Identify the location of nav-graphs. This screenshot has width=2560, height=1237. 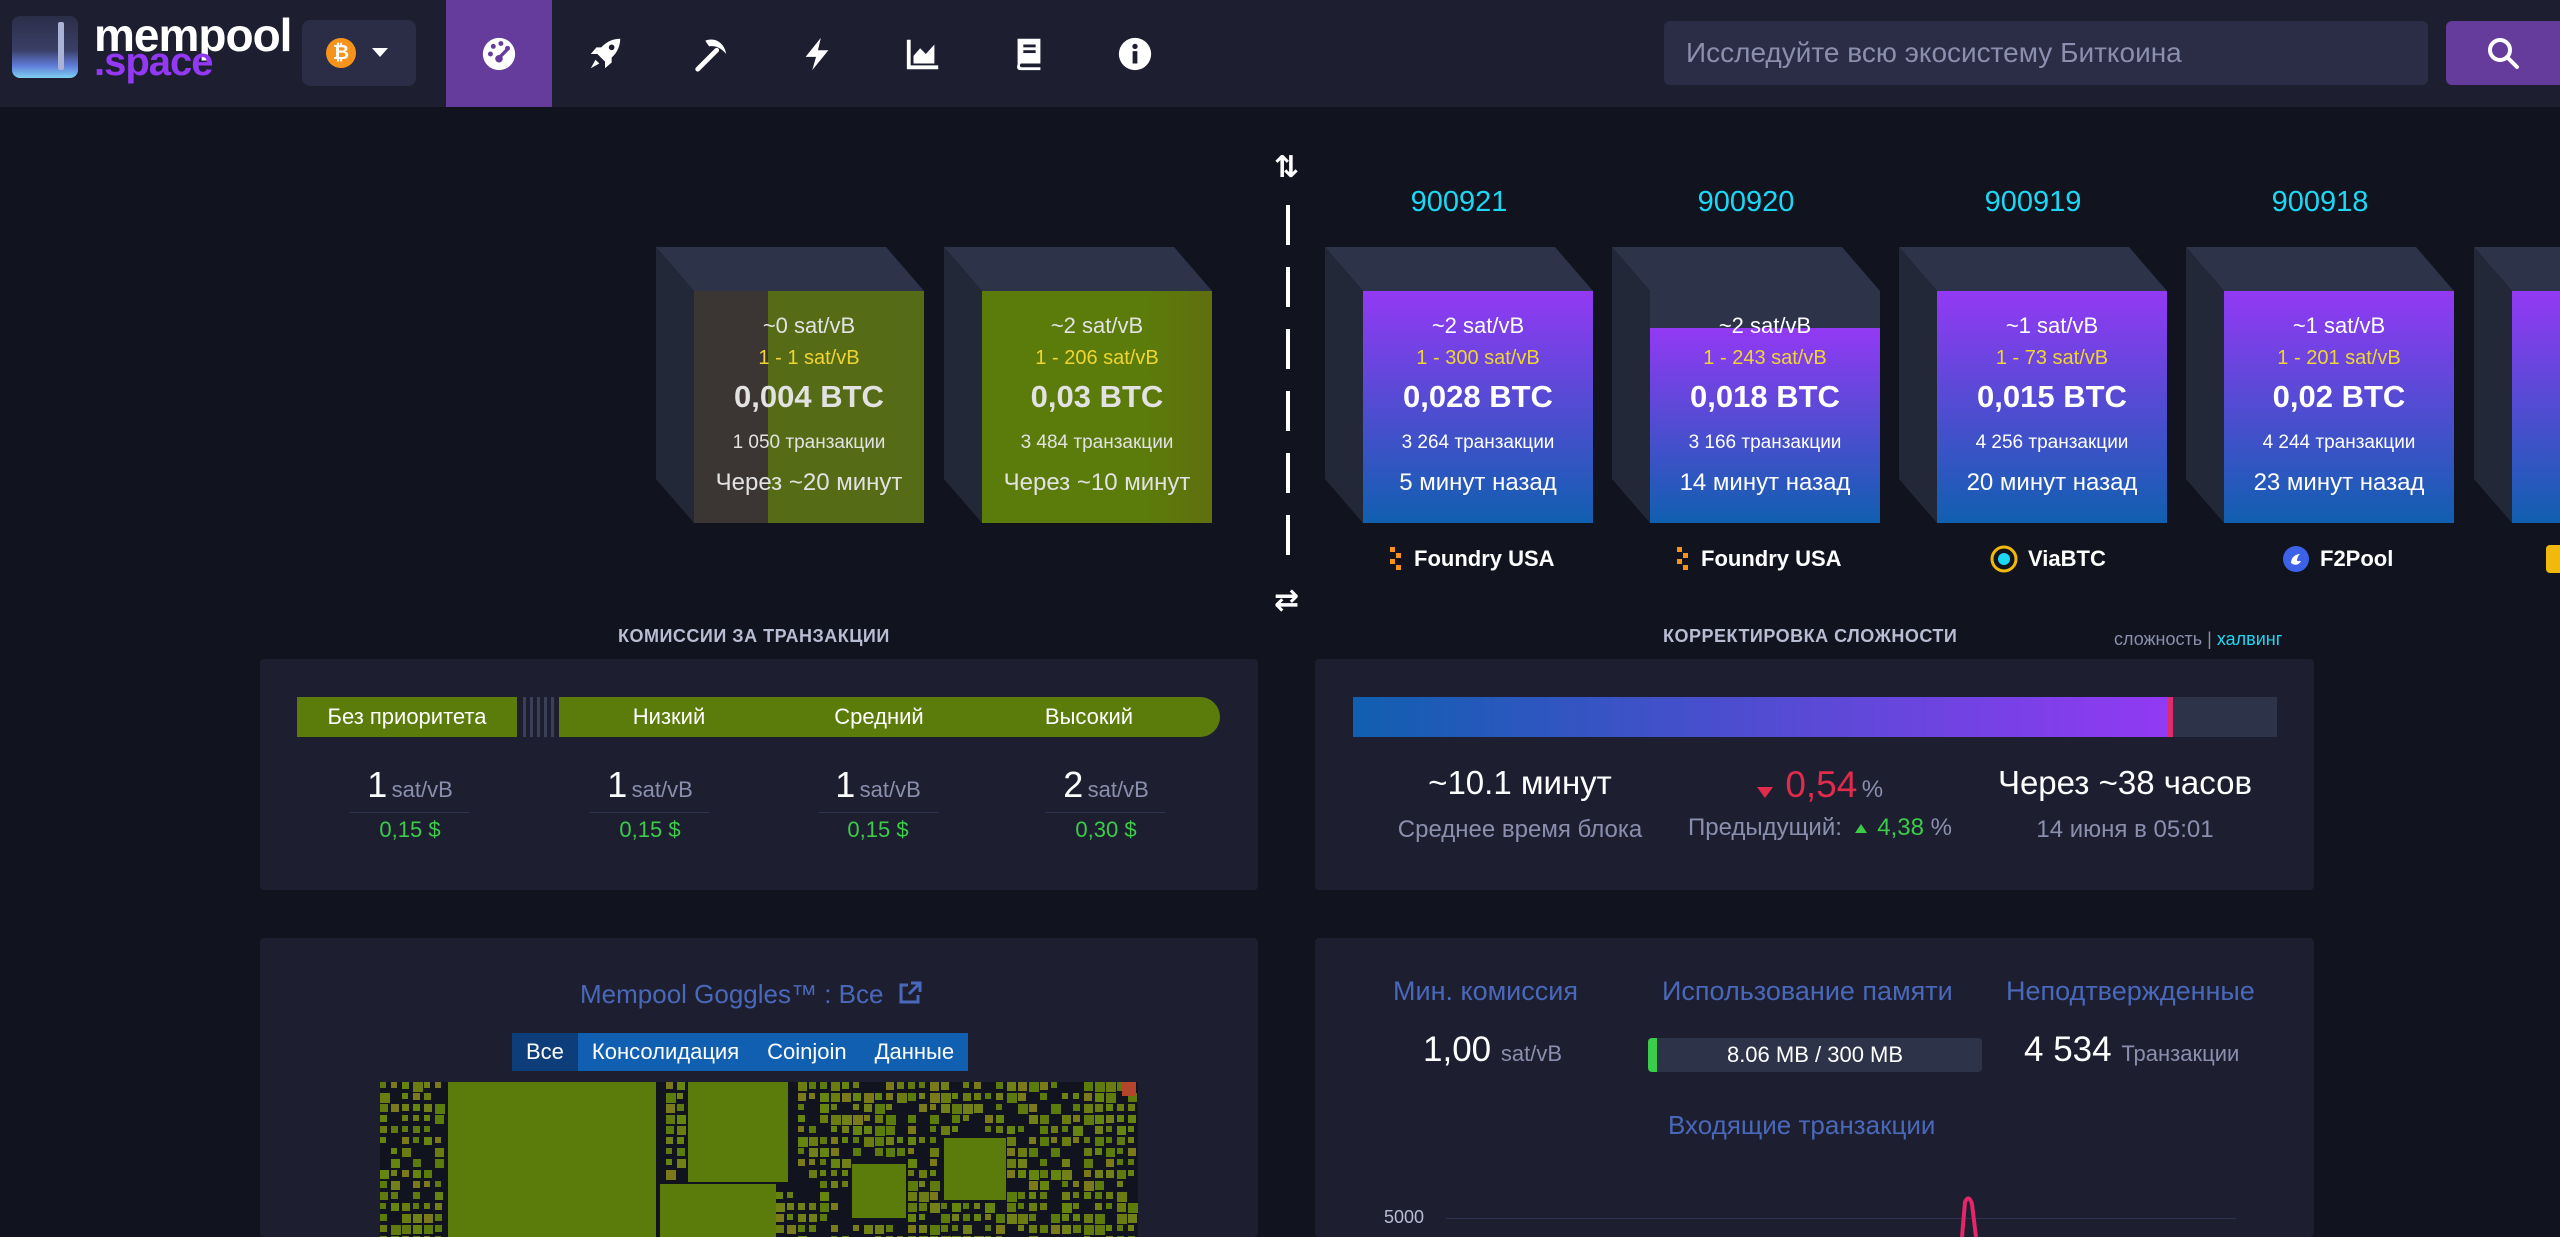
(923, 53).